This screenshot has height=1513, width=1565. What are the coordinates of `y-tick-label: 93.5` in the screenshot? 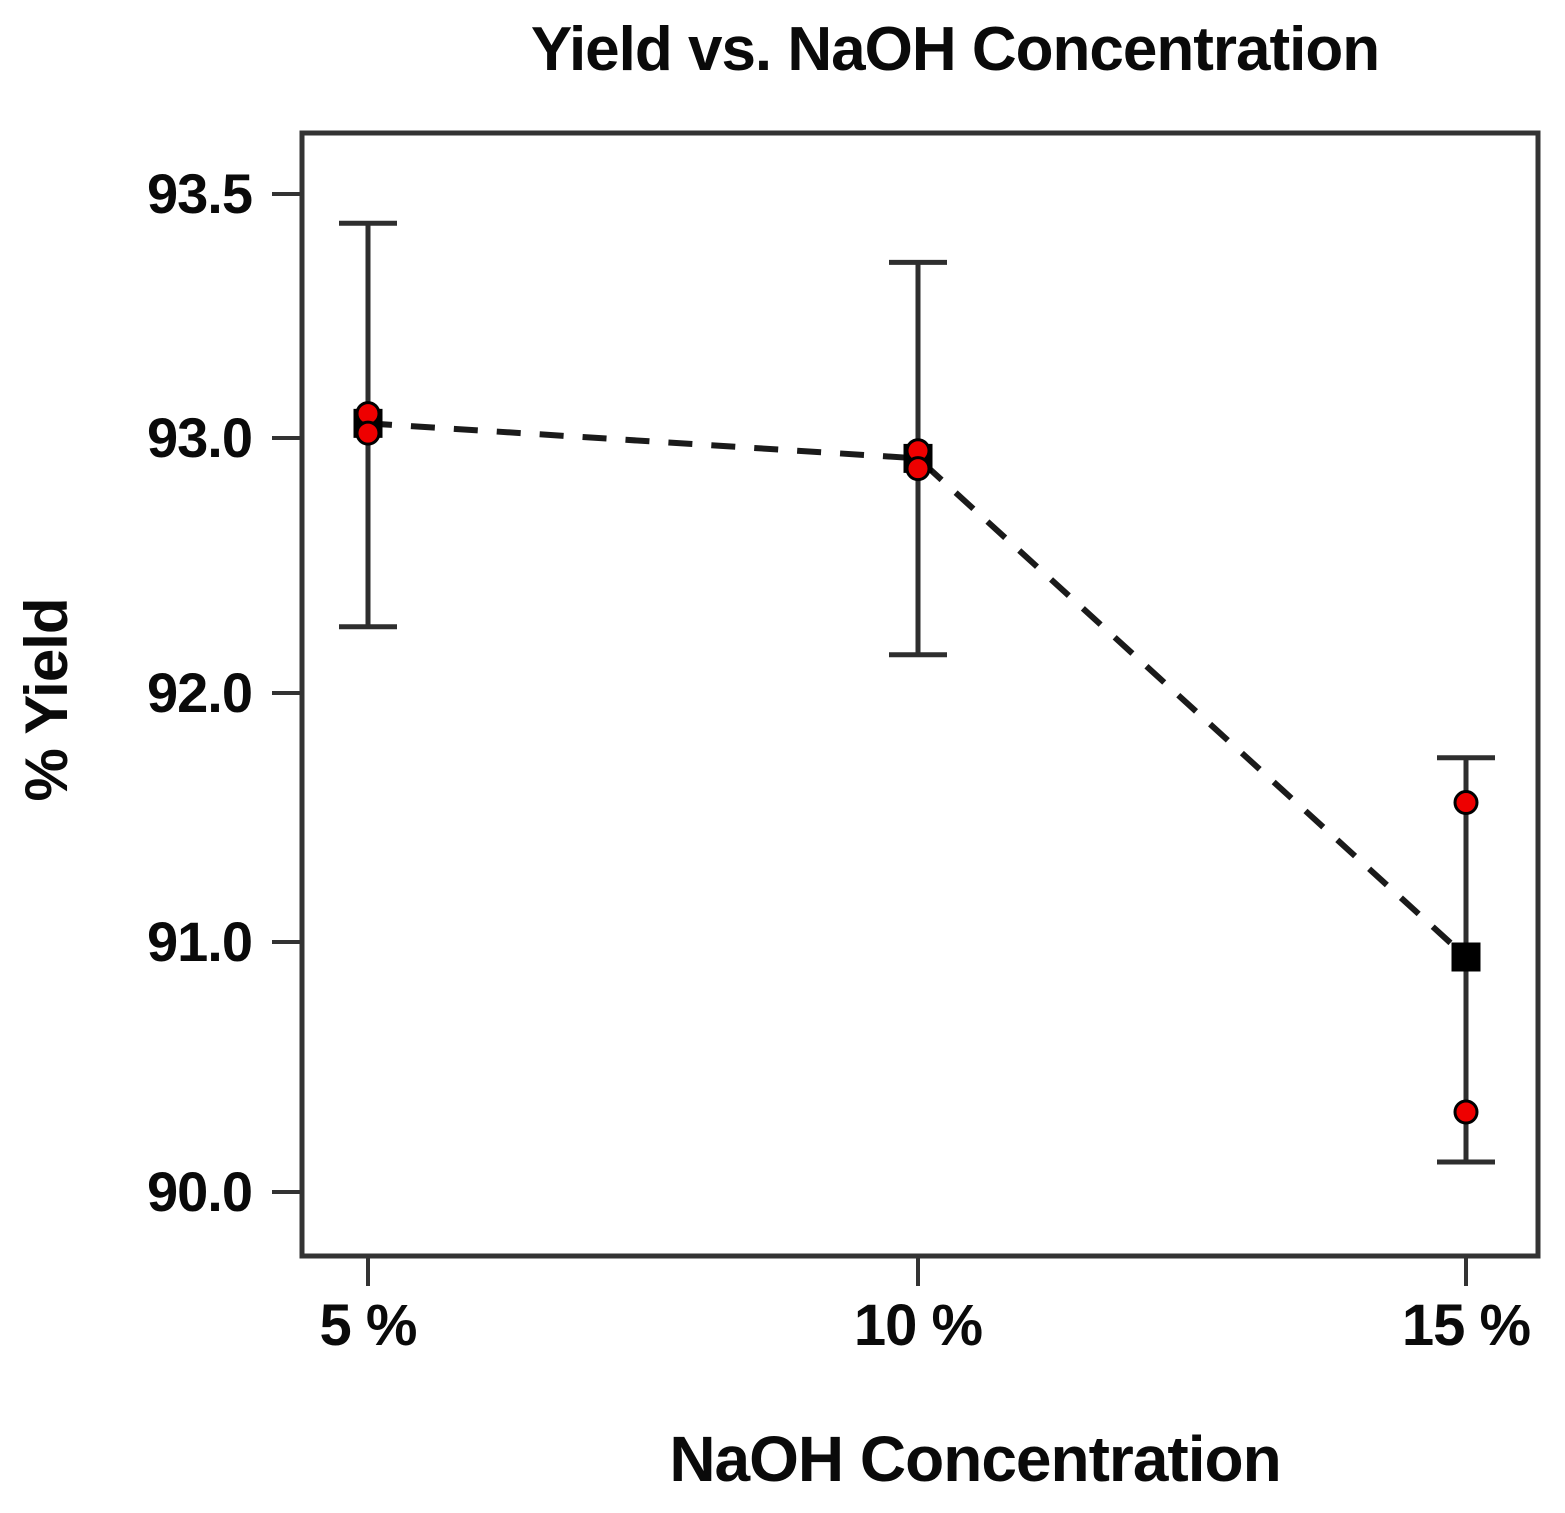 It's located at (200, 193).